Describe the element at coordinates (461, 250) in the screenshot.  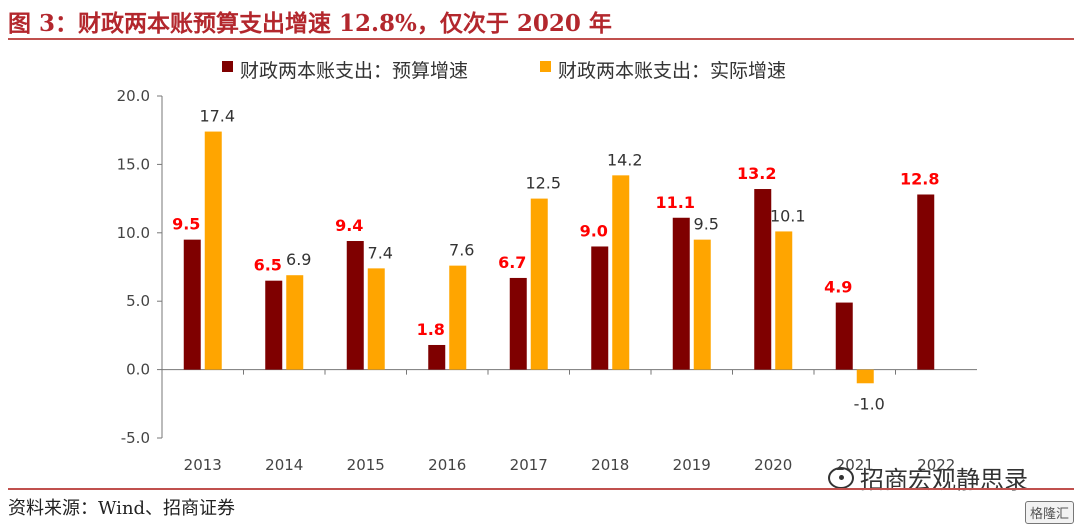
I see `data-label-actual: 7.6` at that location.